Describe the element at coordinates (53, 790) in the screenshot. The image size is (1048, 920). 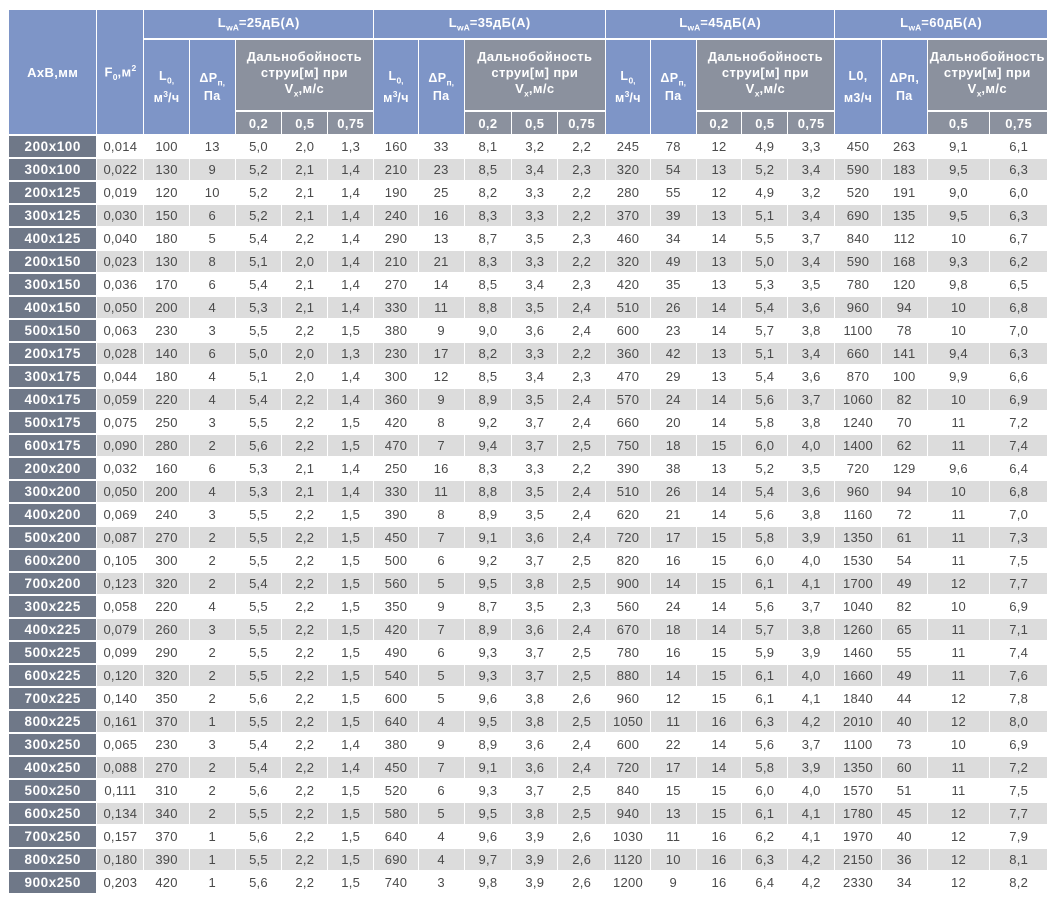
I see `size-cell: 500x250` at that location.